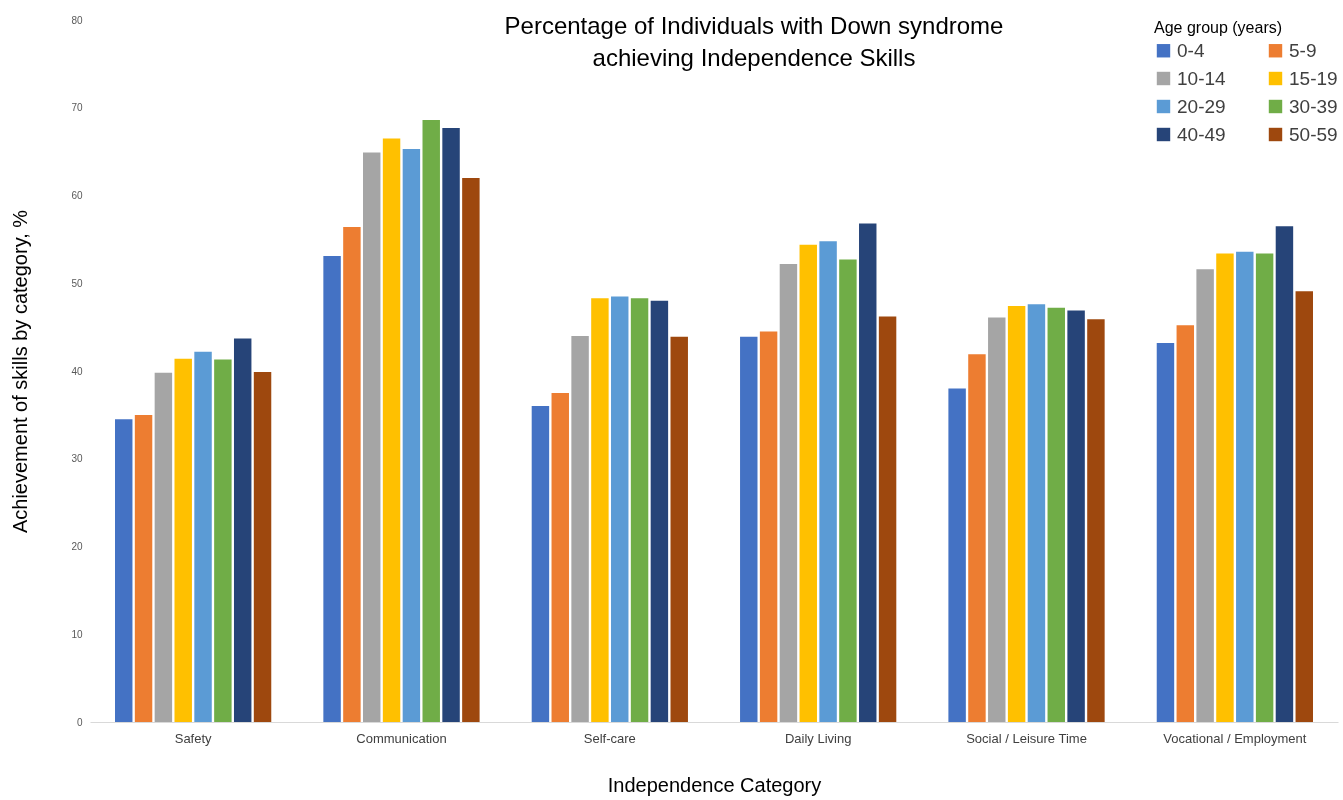 The width and height of the screenshot is (1343, 800). I want to click on x-tick-label: Communication, so click(401, 738).